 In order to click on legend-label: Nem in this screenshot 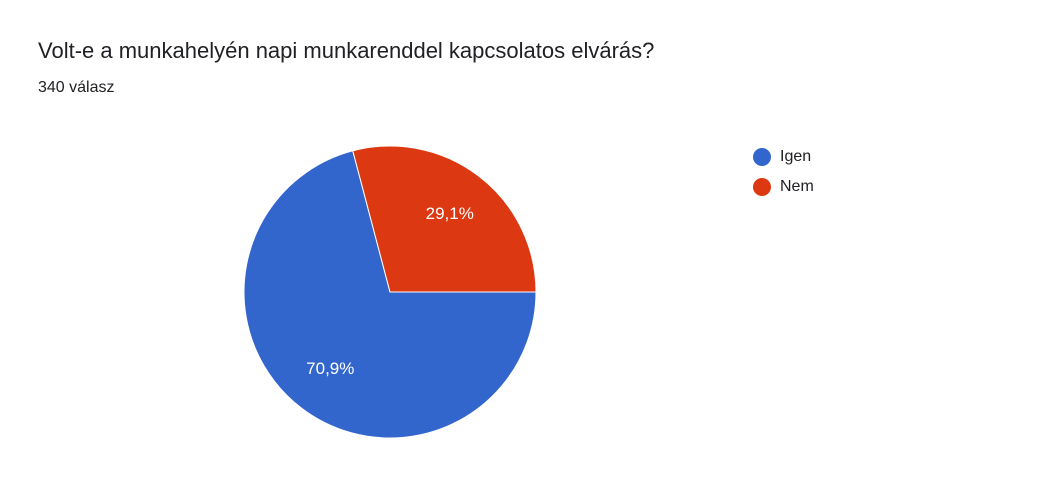, I will do `click(797, 186)`.